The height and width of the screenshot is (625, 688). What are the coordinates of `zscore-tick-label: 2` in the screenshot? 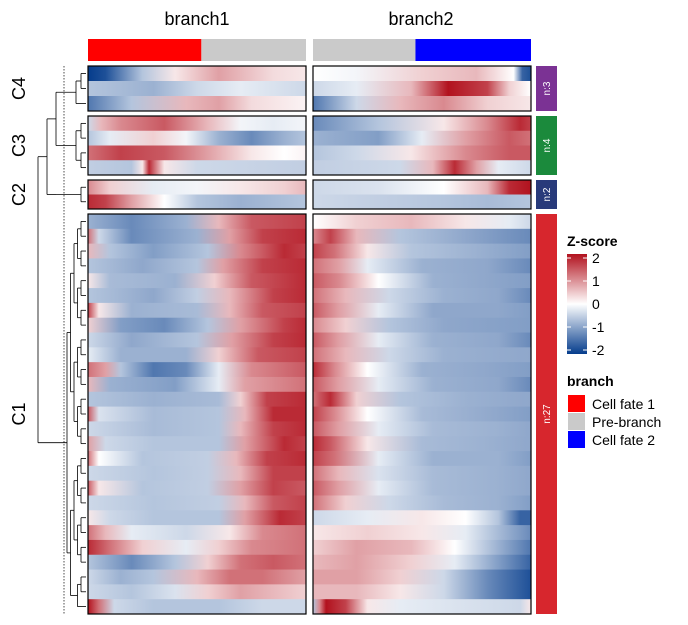 It's located at (596, 258).